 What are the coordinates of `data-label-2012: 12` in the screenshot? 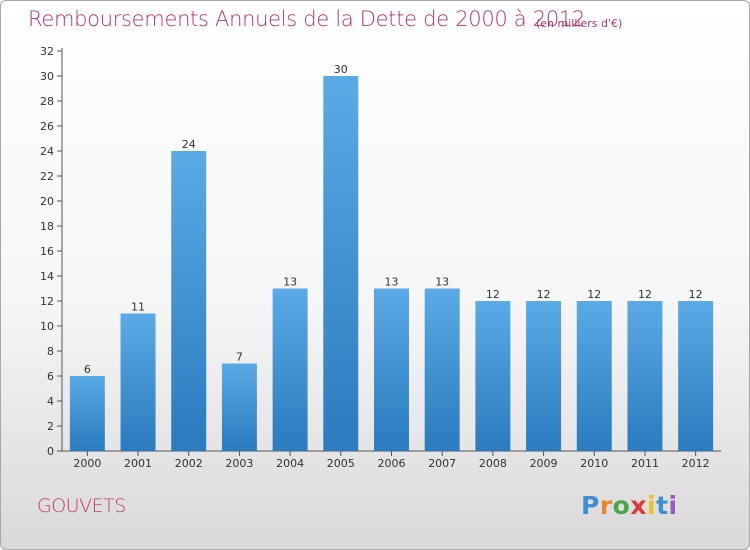 It's located at (696, 294).